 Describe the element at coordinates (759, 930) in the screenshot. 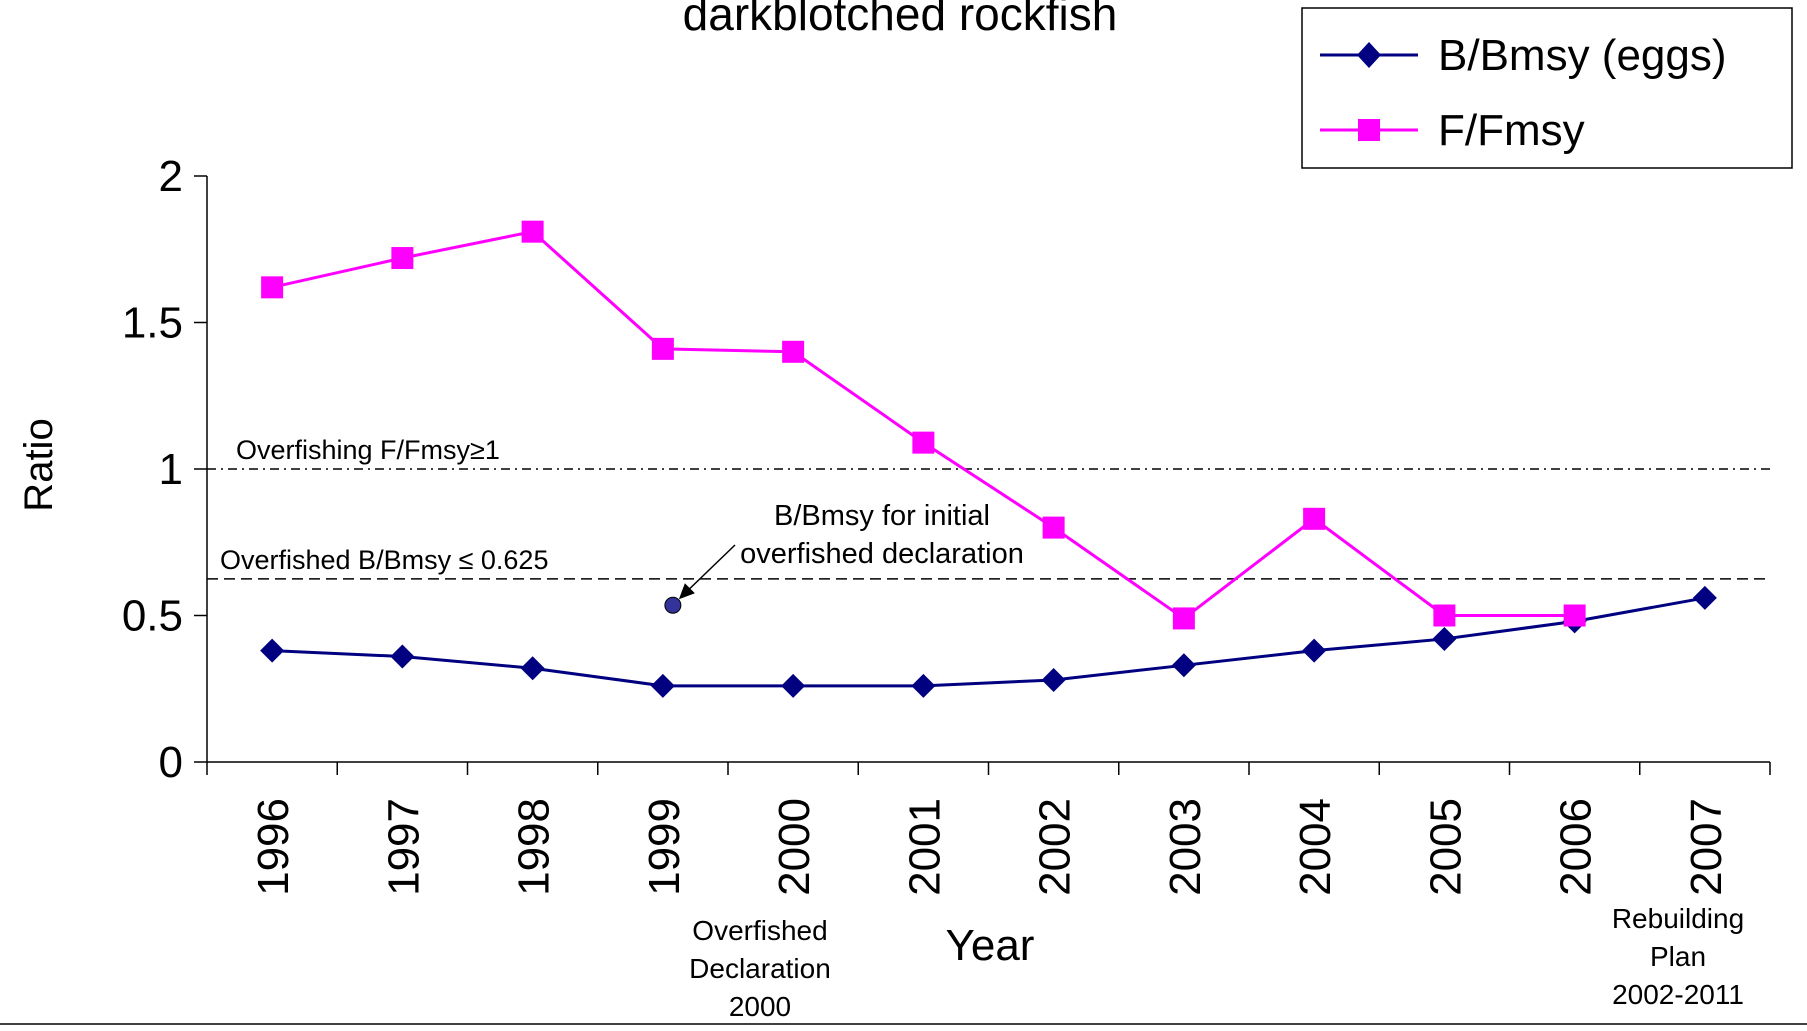

I see `annotation-label: Overfished` at that location.